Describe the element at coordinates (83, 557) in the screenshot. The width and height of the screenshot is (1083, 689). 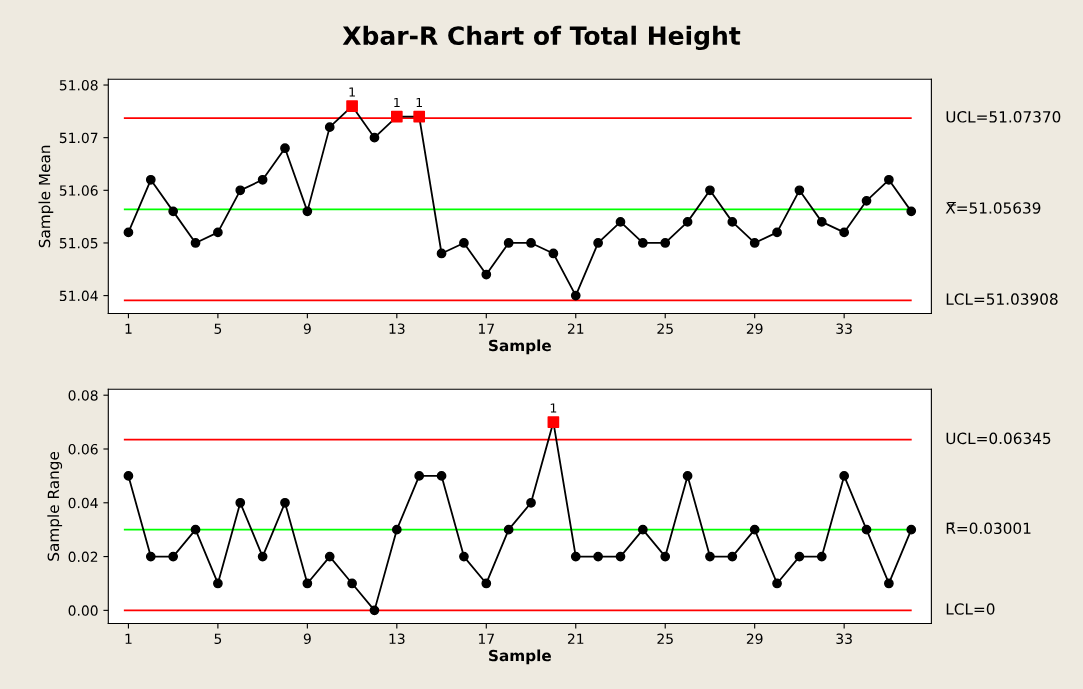
I see `y-tick-label: 0.02` at that location.